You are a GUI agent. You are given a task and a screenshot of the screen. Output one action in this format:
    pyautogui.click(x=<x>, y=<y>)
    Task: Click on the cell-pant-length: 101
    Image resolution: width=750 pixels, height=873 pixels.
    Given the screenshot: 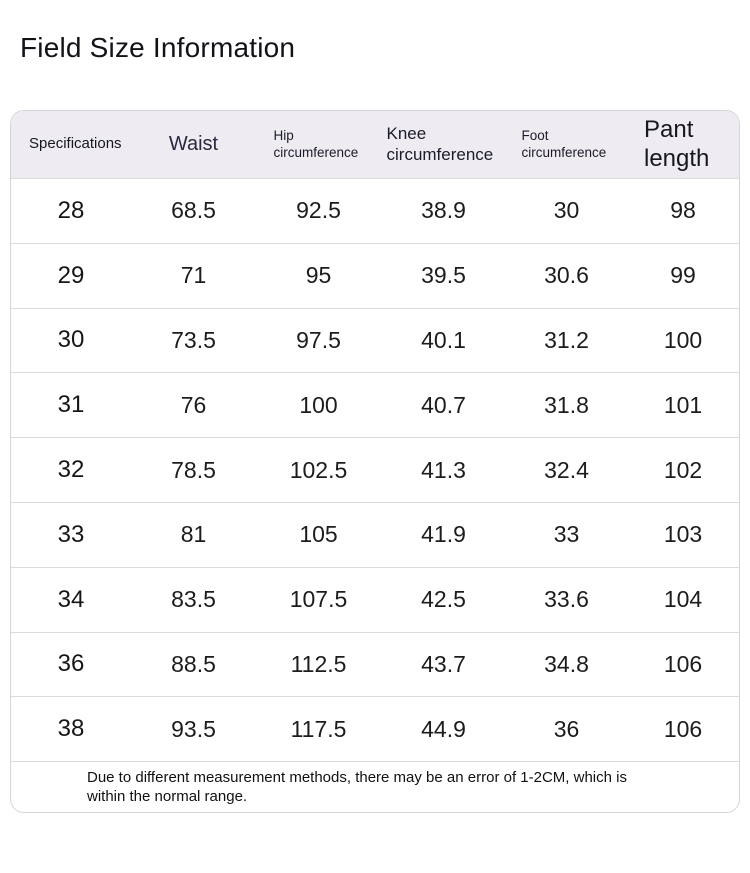 What is the action you would take?
    pyautogui.click(x=683, y=404)
    